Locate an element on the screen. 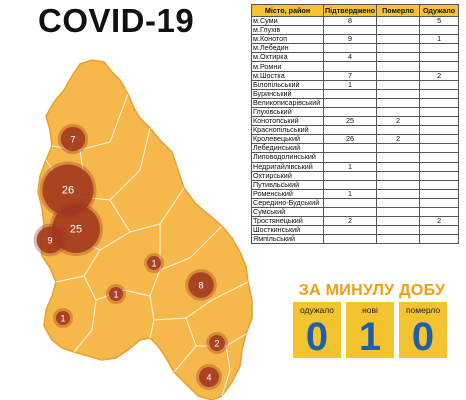 The height and width of the screenshot is (400, 466). table-row: Лебединський is located at coordinates (355, 148).